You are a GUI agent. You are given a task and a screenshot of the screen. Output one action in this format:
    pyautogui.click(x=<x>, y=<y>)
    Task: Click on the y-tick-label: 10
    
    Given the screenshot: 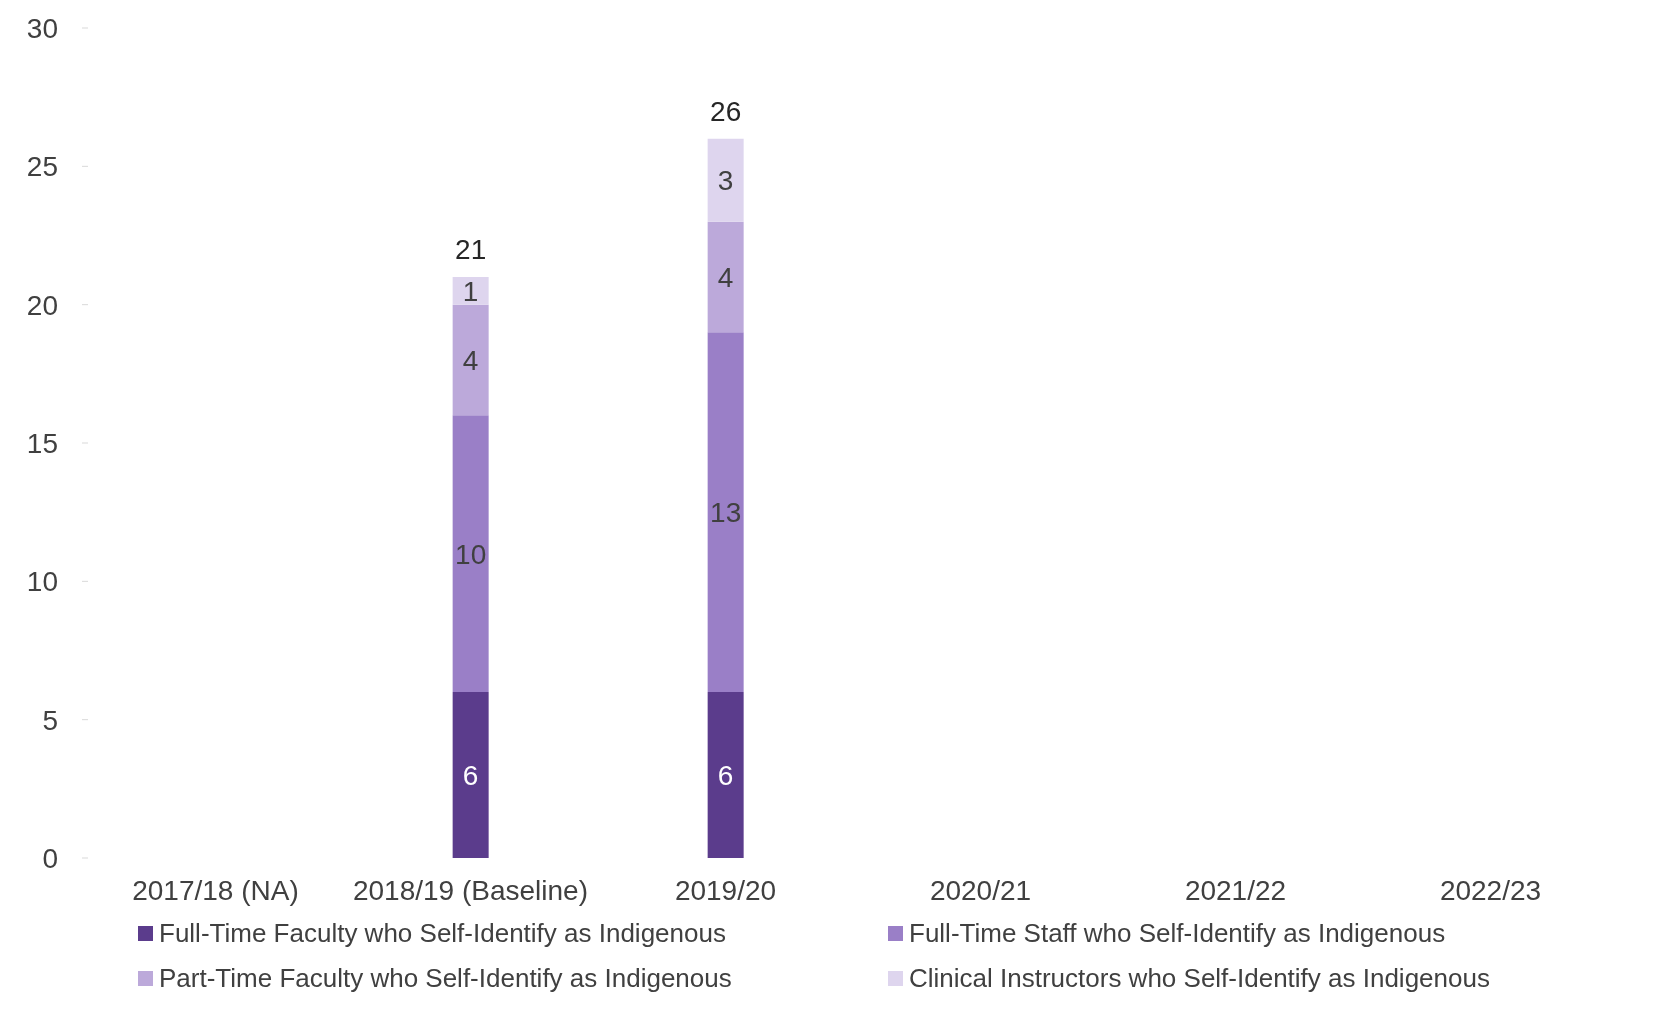 What is the action you would take?
    pyautogui.click(x=42, y=582)
    